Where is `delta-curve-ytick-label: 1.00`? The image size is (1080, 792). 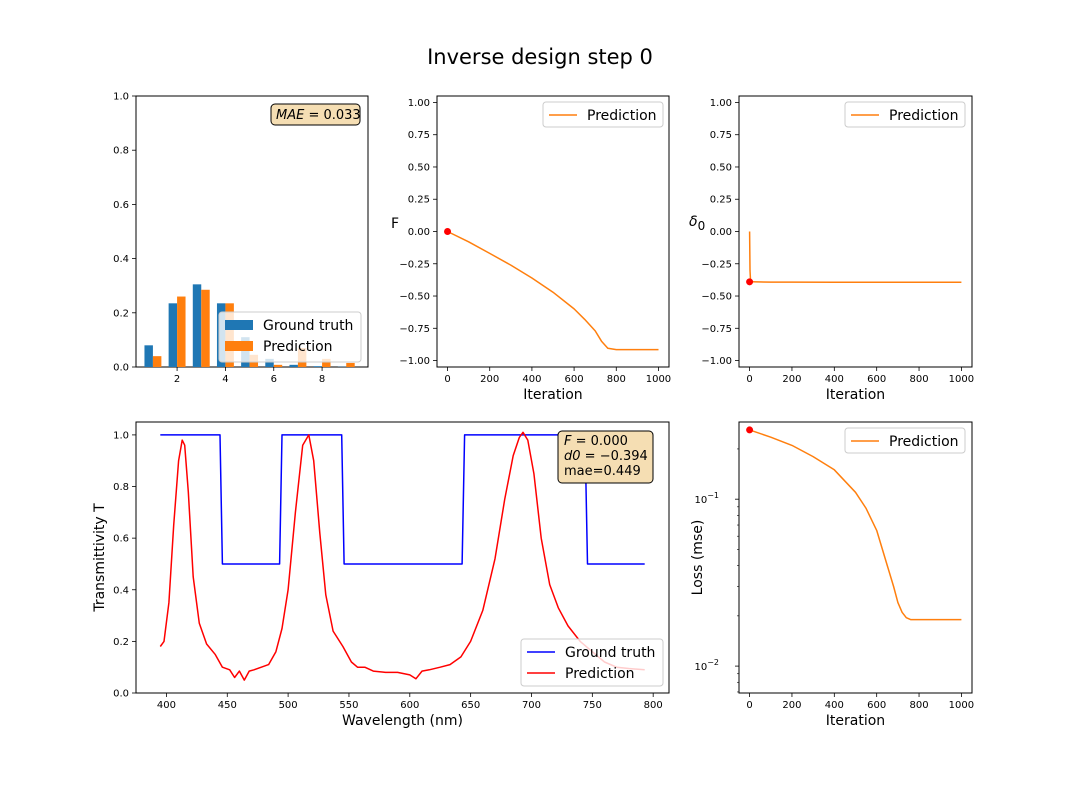
delta-curve-ytick-label: 1.00 is located at coordinates (721, 103).